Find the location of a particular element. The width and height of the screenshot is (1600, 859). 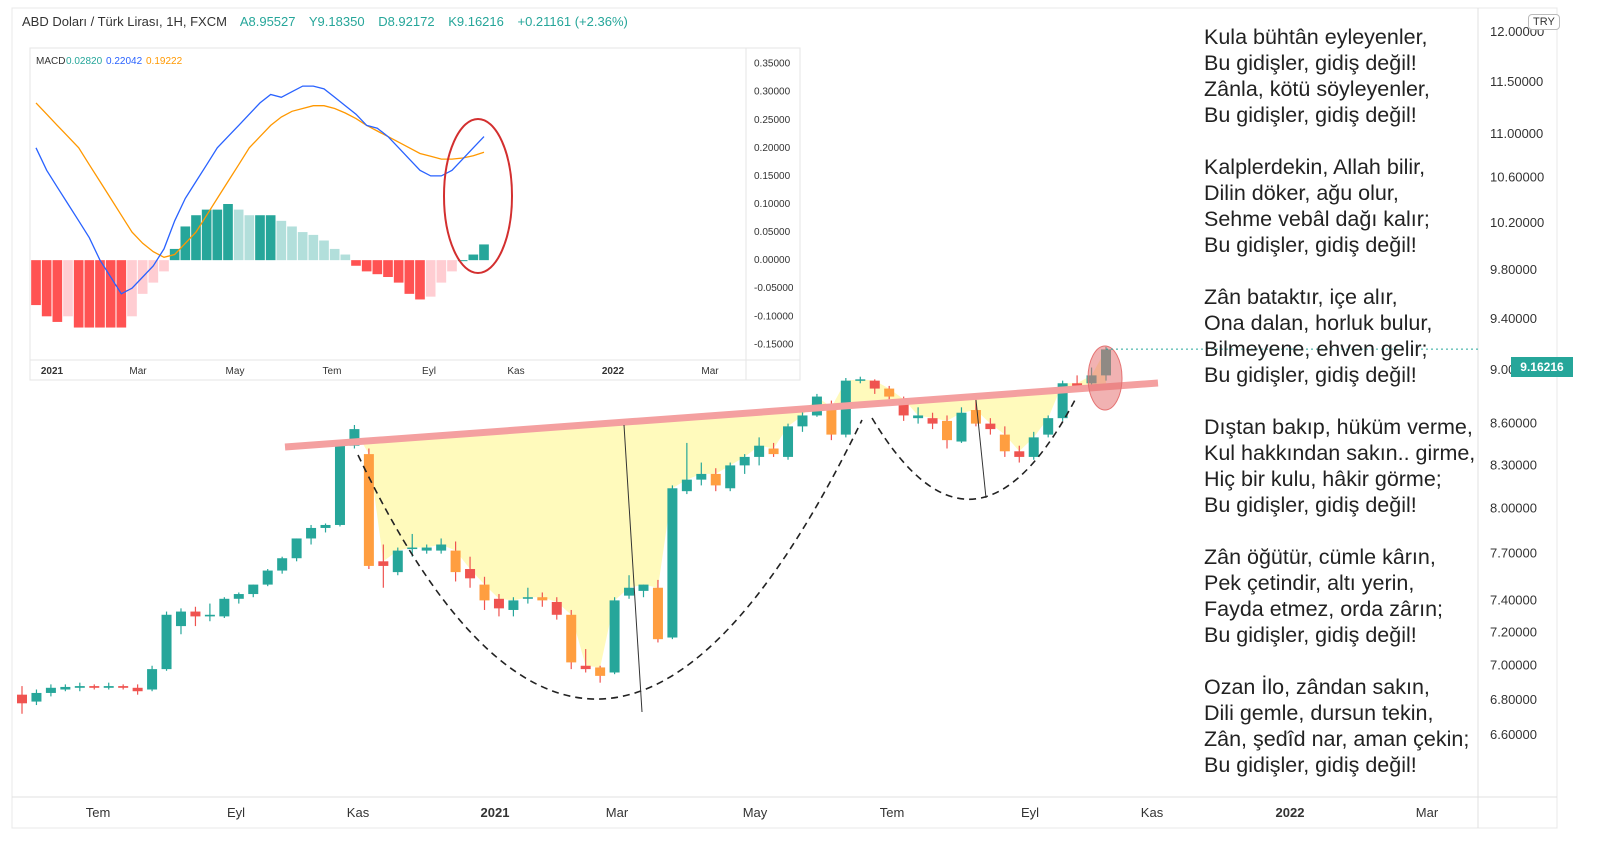

price-tick-label: 11.00000 is located at coordinates (1516, 133).